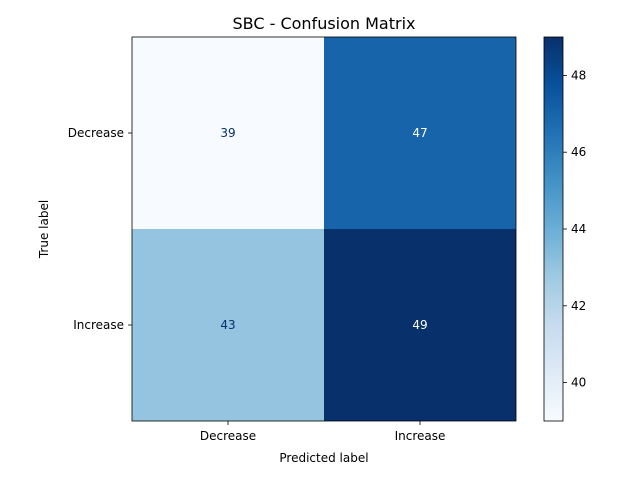 The height and width of the screenshot is (485, 640). Describe the element at coordinates (44, 229) in the screenshot. I see `y-axis-label: True label` at that location.